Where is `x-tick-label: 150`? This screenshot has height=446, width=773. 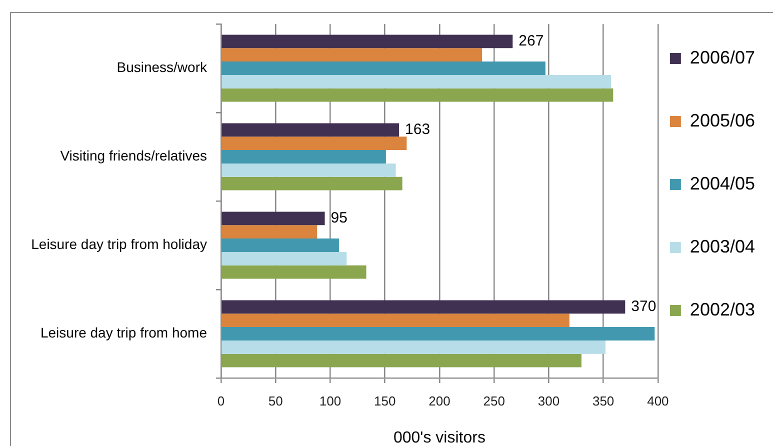
x-tick-label: 150 is located at coordinates (385, 400).